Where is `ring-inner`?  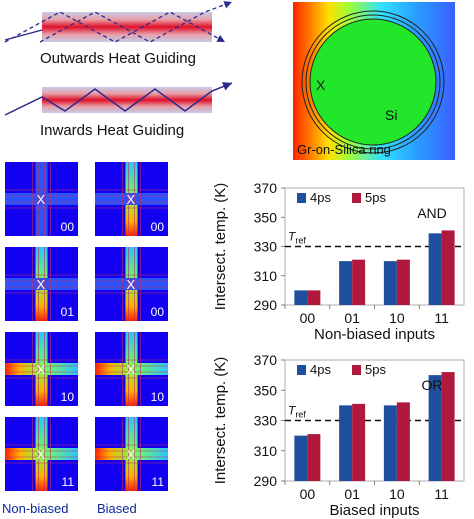 ring-inner is located at coordinates (373, 82).